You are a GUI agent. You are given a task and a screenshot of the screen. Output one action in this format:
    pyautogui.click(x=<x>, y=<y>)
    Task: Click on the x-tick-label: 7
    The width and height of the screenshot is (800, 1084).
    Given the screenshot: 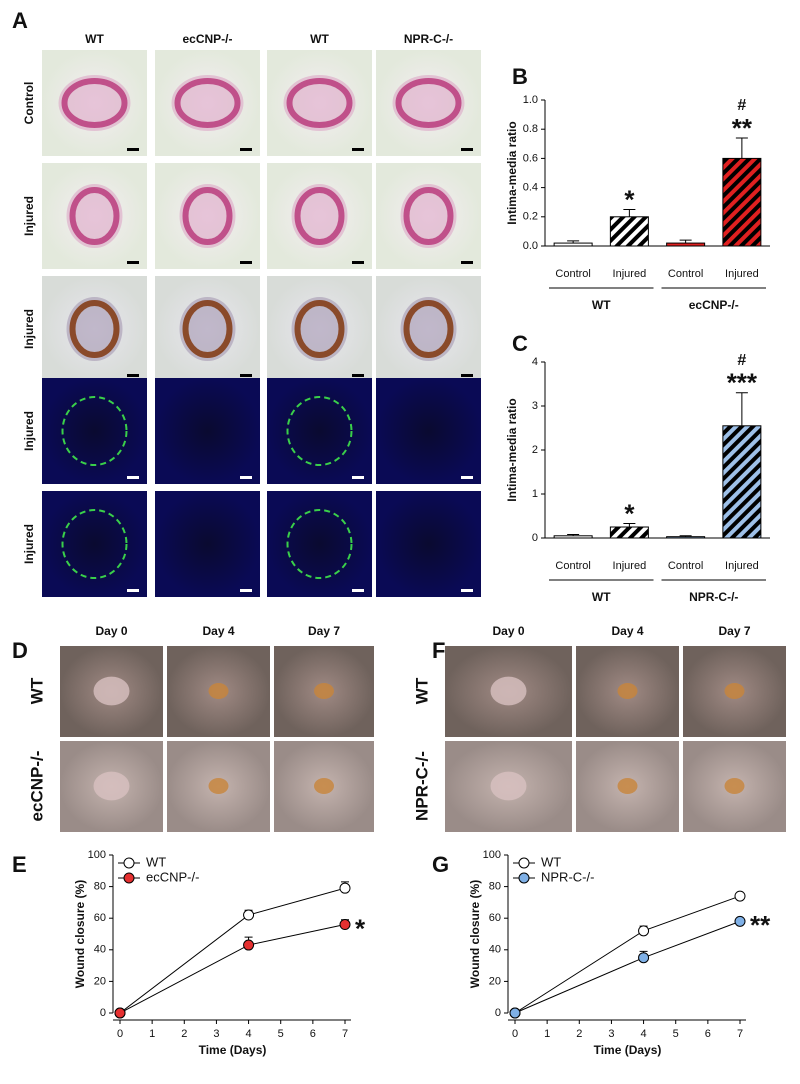 What is the action you would take?
    pyautogui.click(x=740, y=1034)
    